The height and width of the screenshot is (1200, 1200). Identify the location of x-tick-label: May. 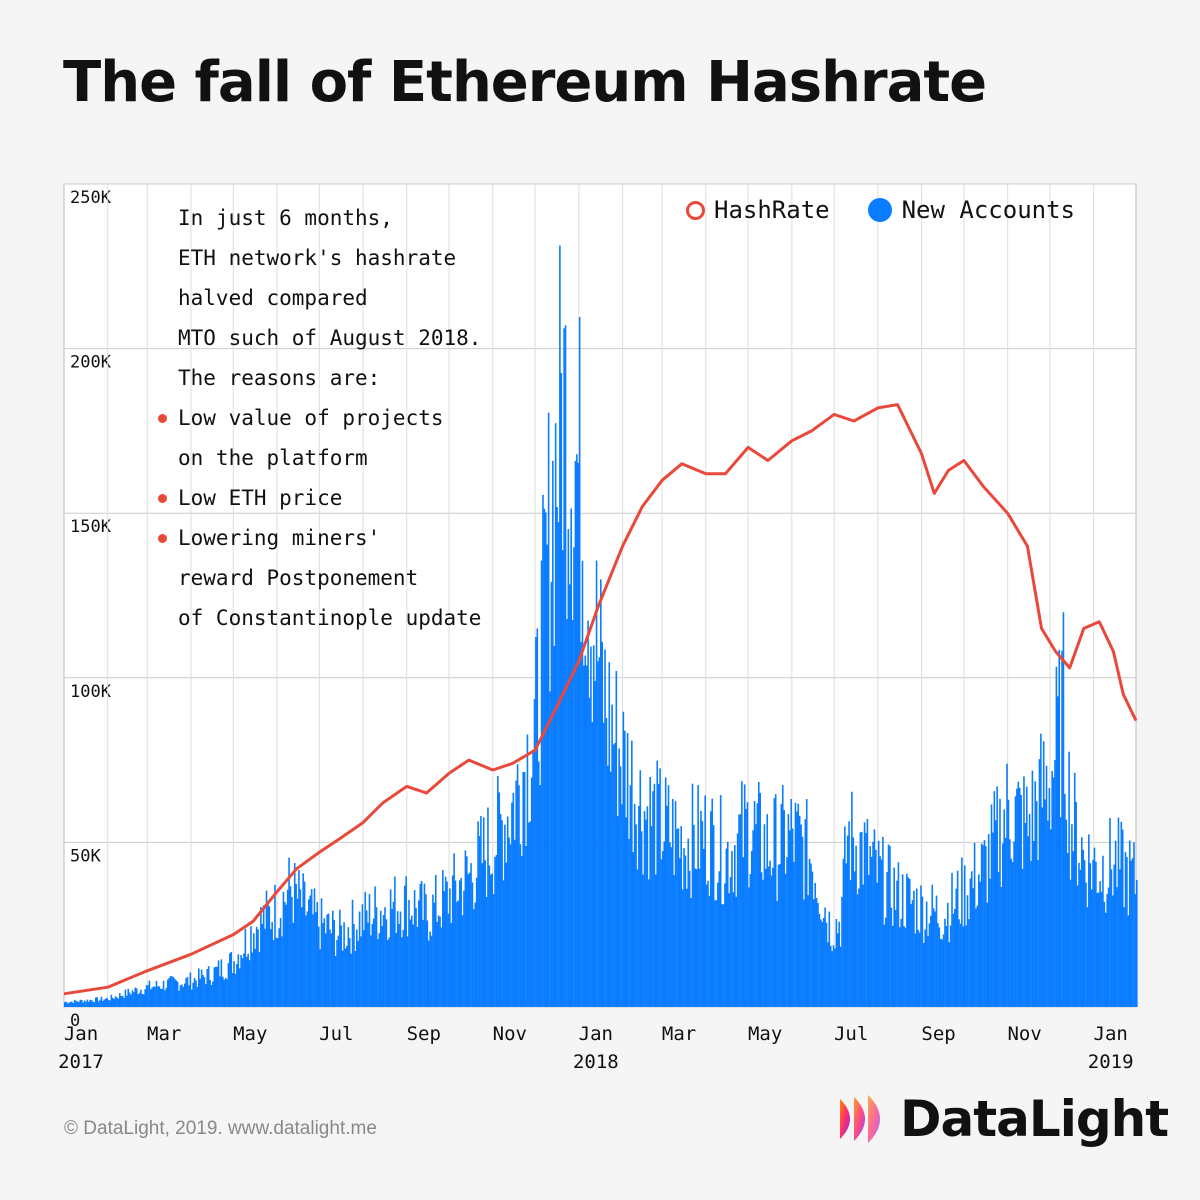
(250, 1034).